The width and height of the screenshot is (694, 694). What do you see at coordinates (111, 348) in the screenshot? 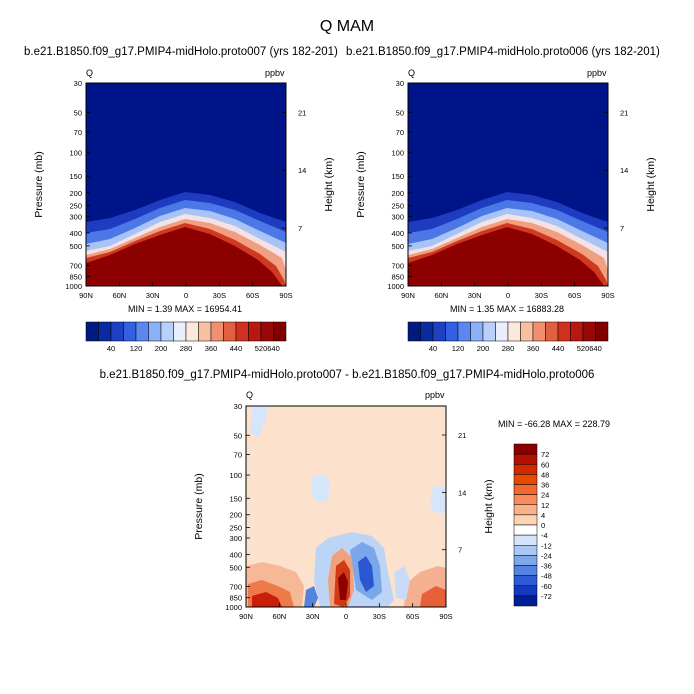
I see `colorbar-1-label: 40` at bounding box center [111, 348].